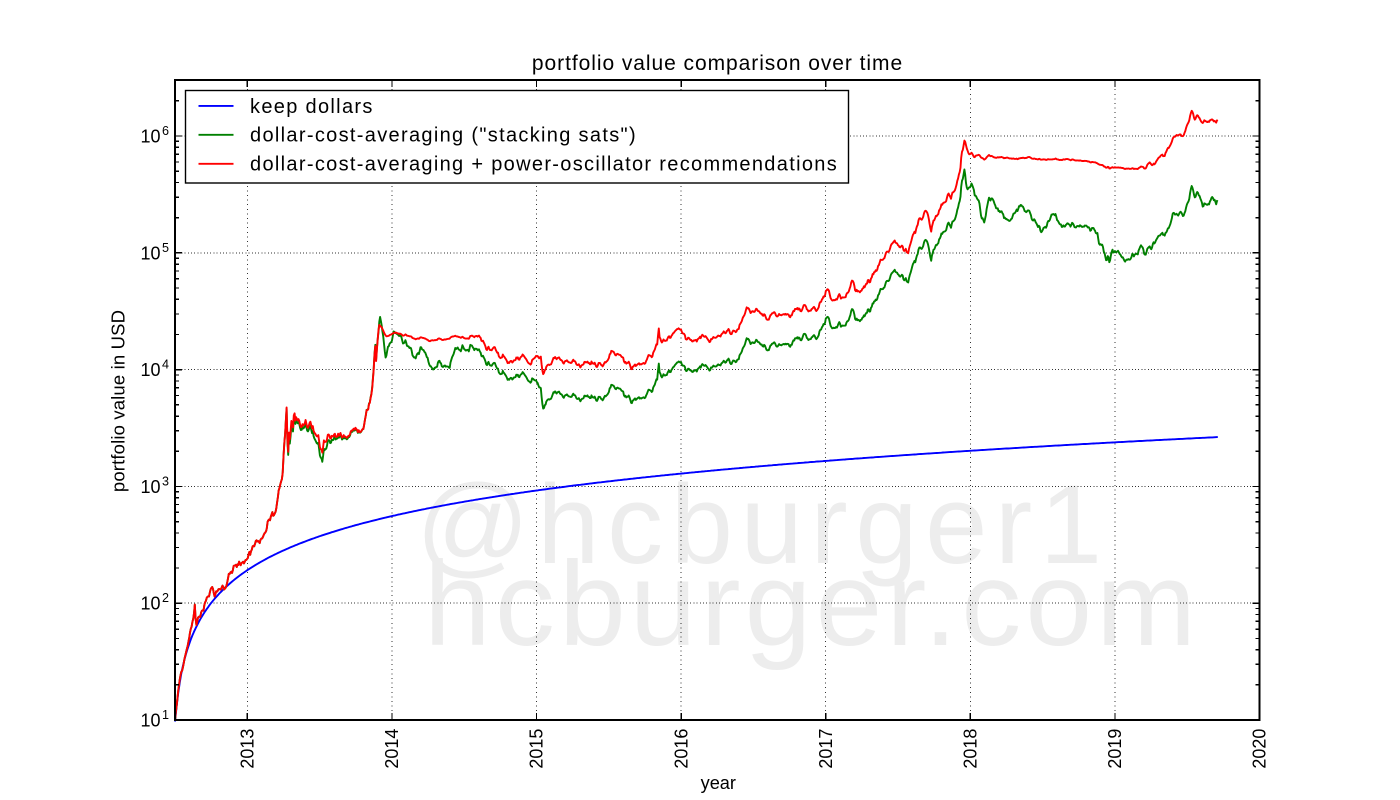  What do you see at coordinates (165, 715) in the screenshot?
I see `svg-text: 1` at bounding box center [165, 715].